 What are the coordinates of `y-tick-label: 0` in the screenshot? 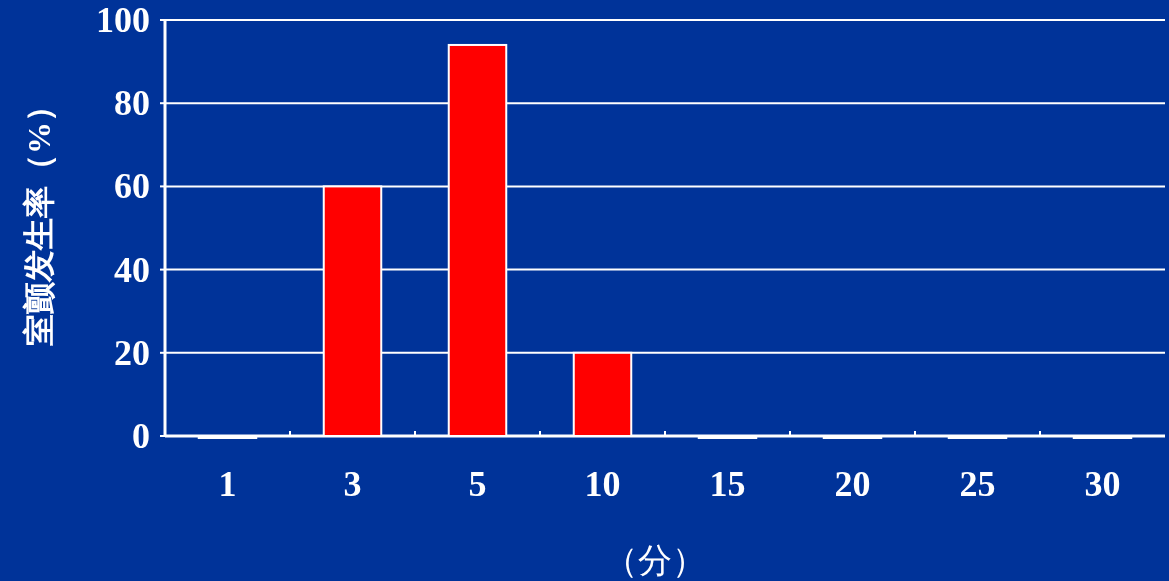 It's located at (141, 436).